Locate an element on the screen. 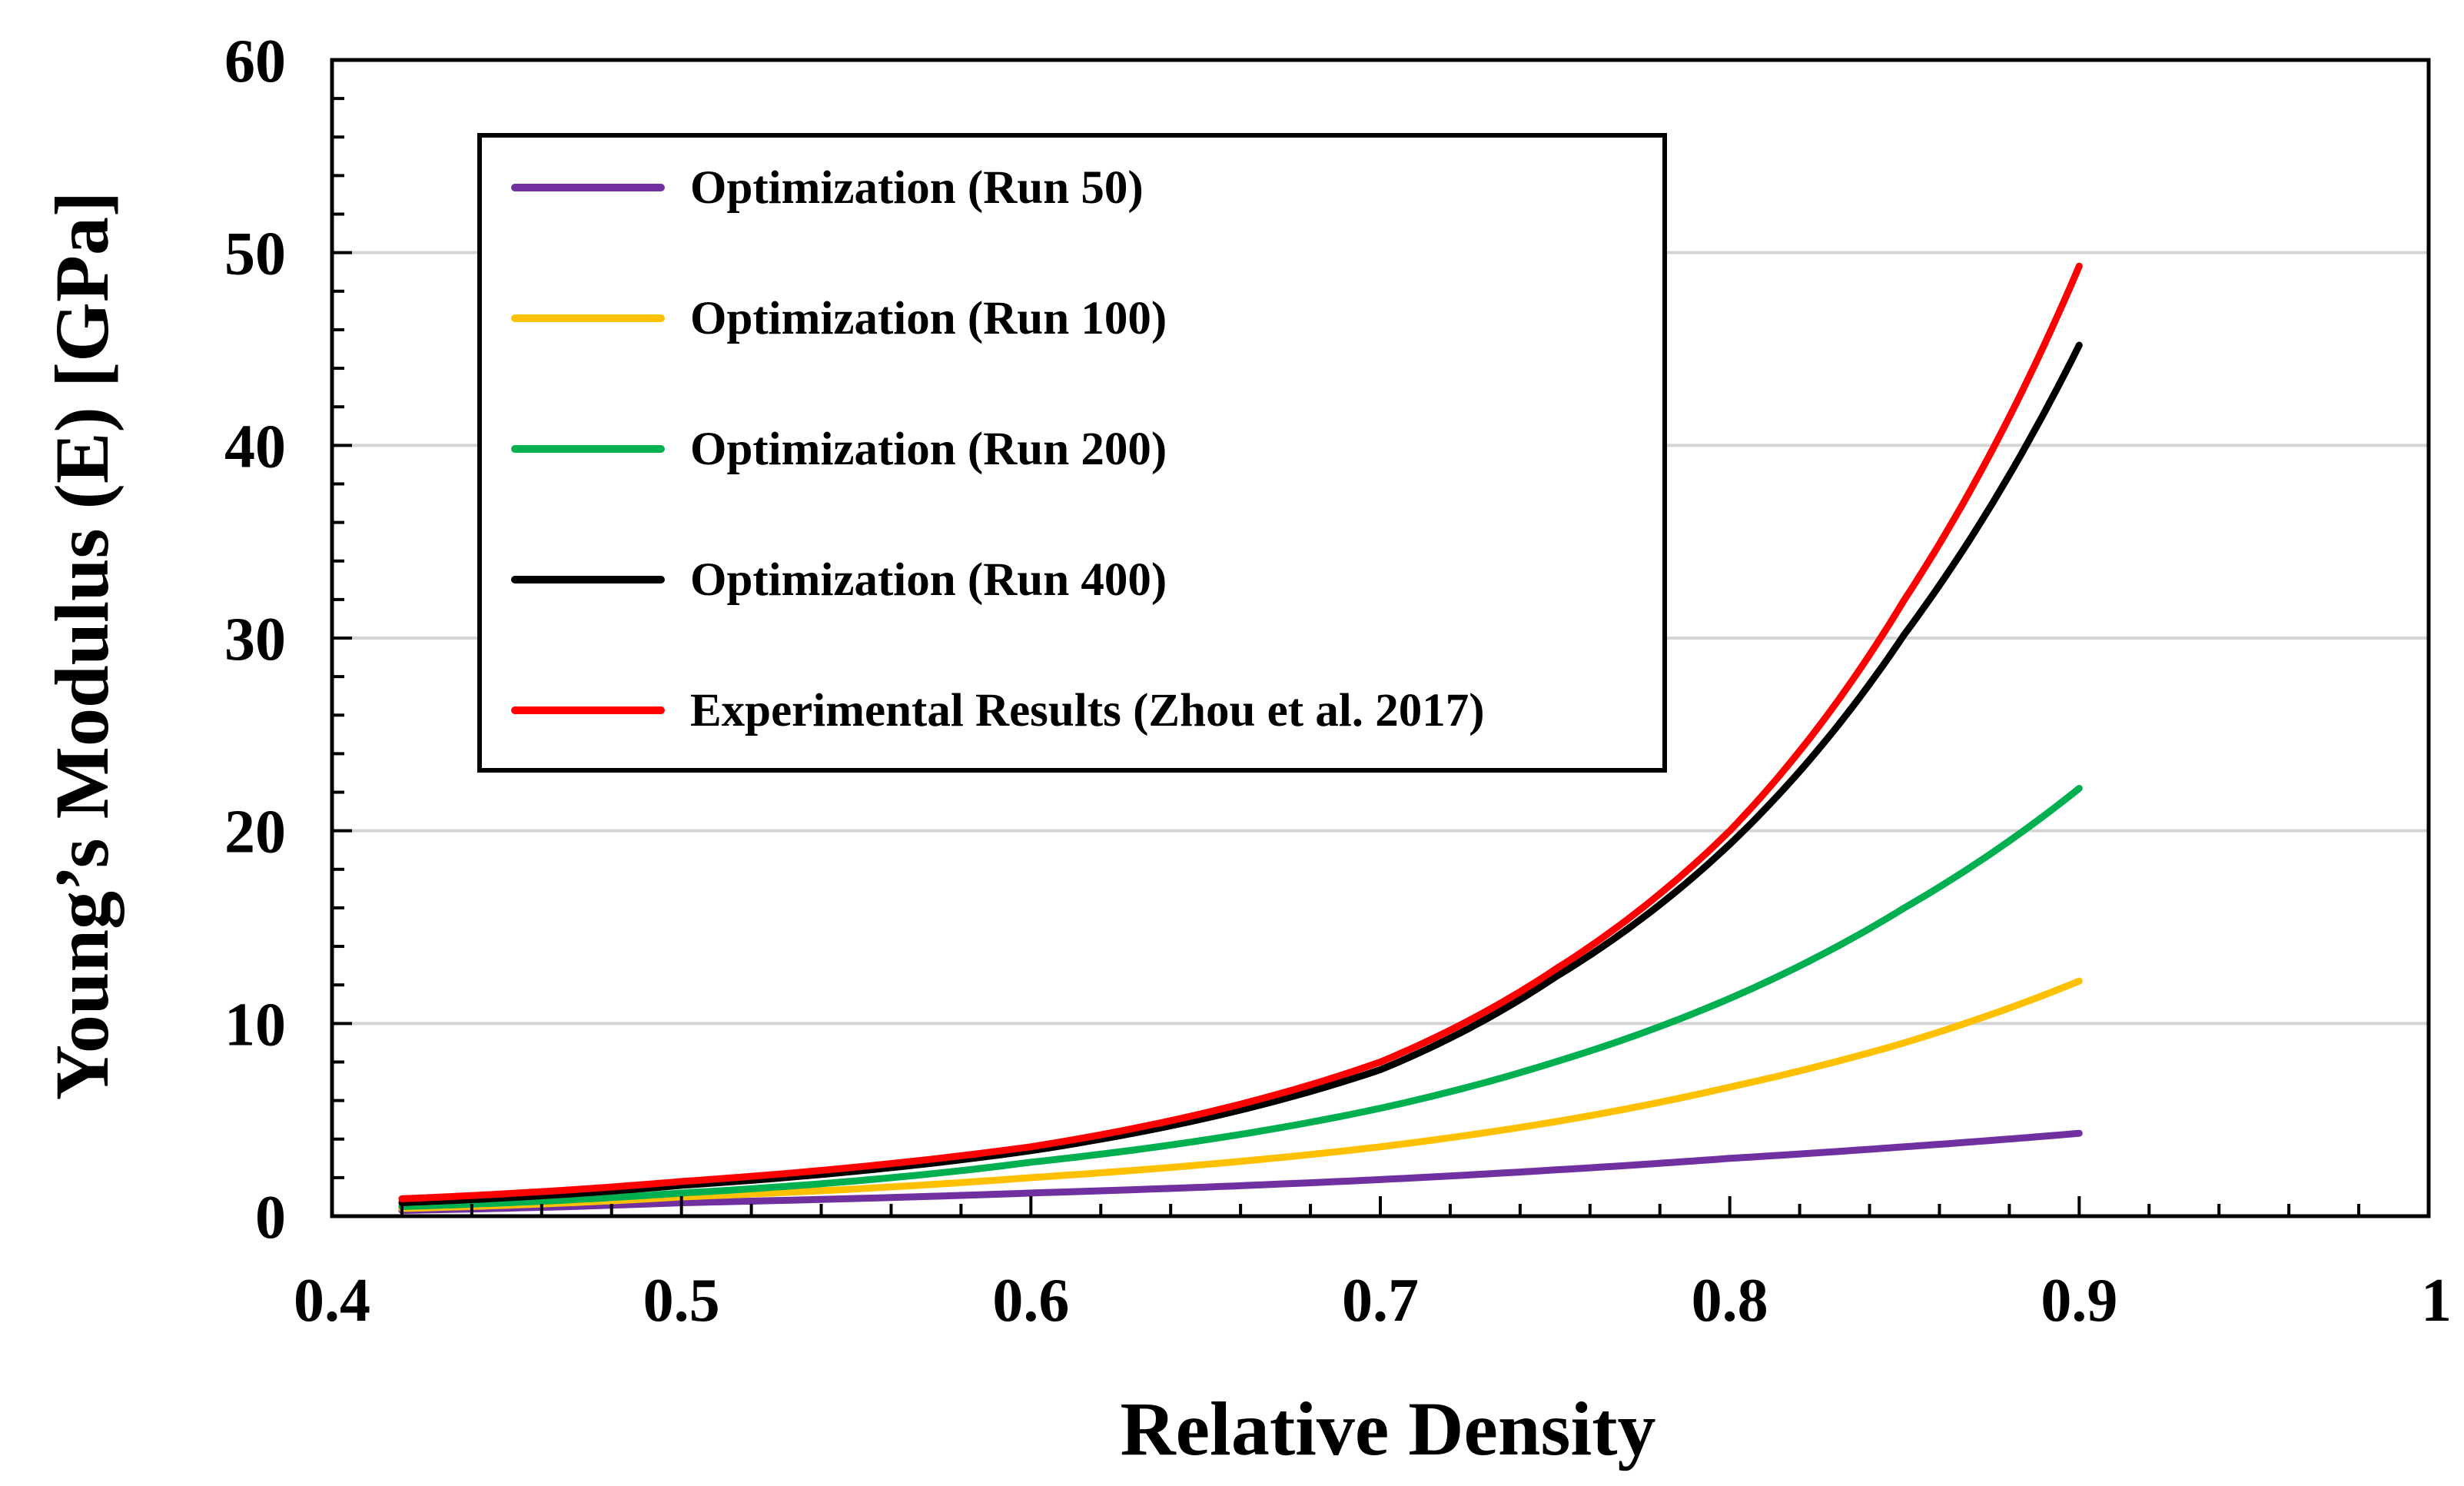  legend-item-2: Optimization (Run 100) is located at coordinates (839, 318).